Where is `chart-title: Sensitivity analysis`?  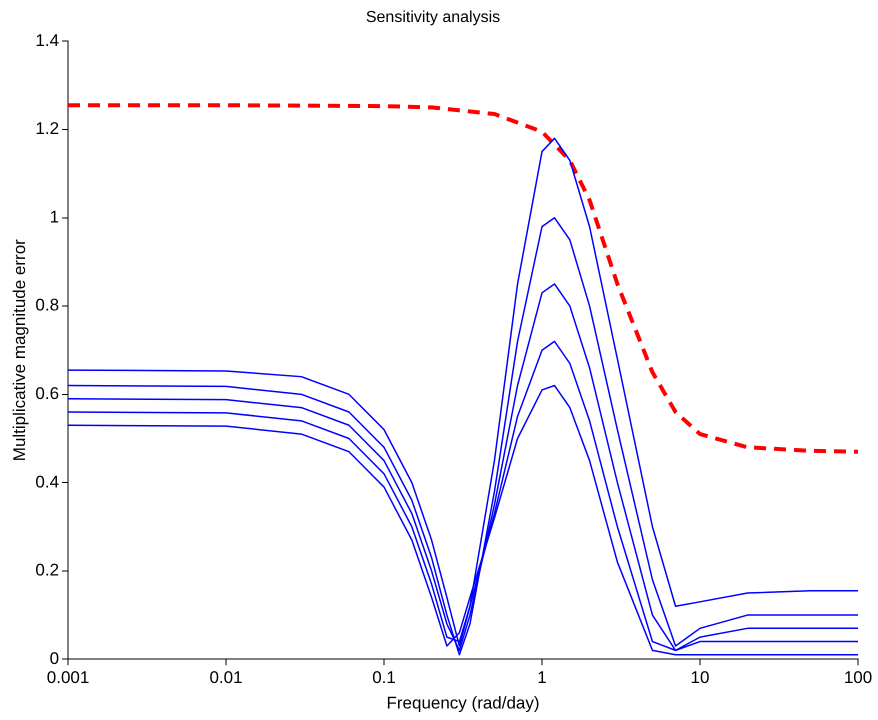
chart-title: Sensitivity analysis is located at coordinates (433, 17).